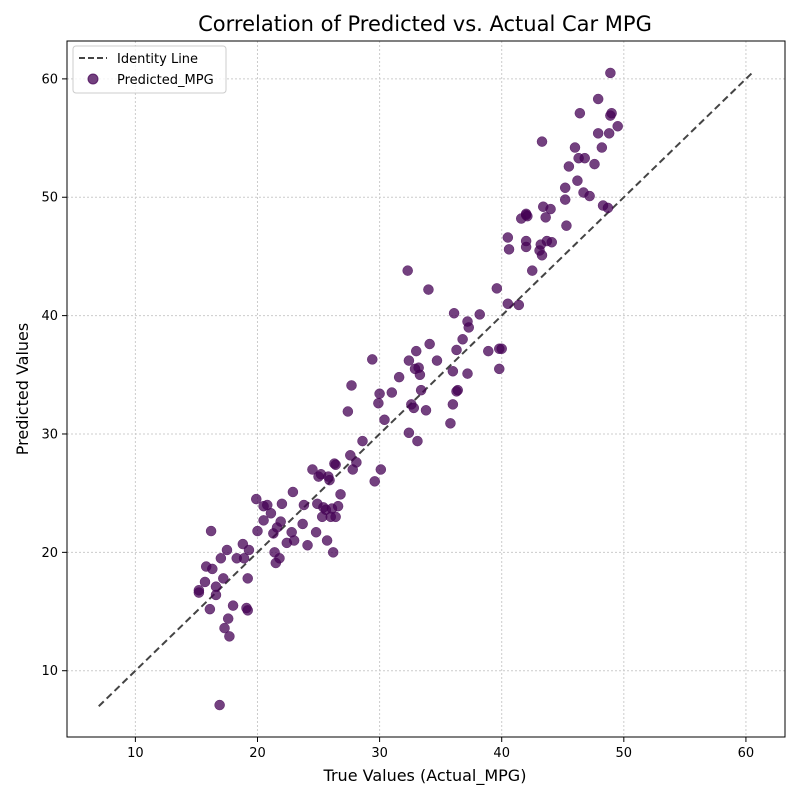  I want to click on legend-label-predicted: Predicted_MPG, so click(165, 80).